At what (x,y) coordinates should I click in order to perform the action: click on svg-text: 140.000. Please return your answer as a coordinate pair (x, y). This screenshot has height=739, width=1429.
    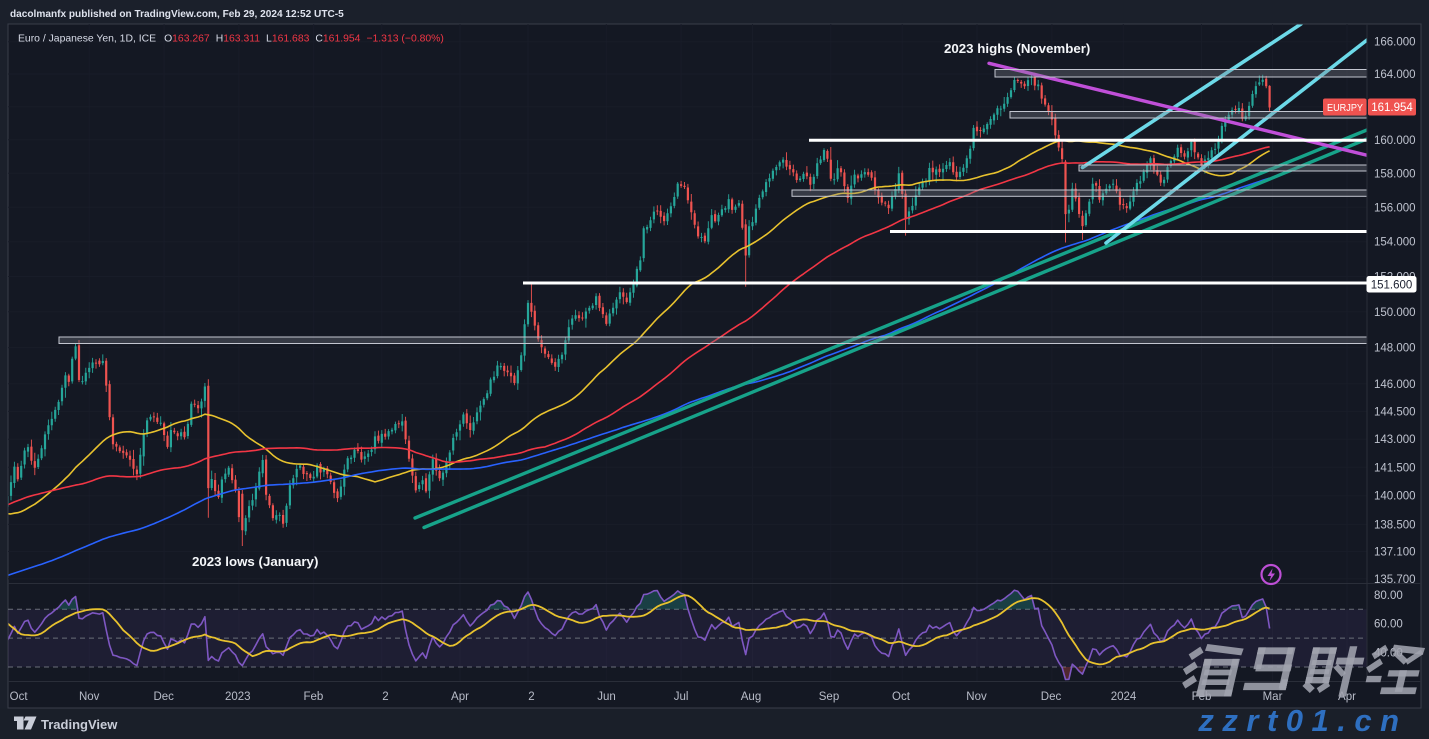
    Looking at the image, I should click on (1395, 497).